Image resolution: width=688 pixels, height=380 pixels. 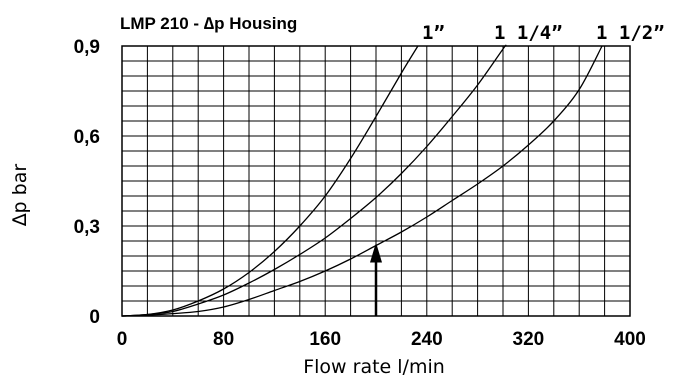 I want to click on x-tick-label: 240, so click(x=427, y=339).